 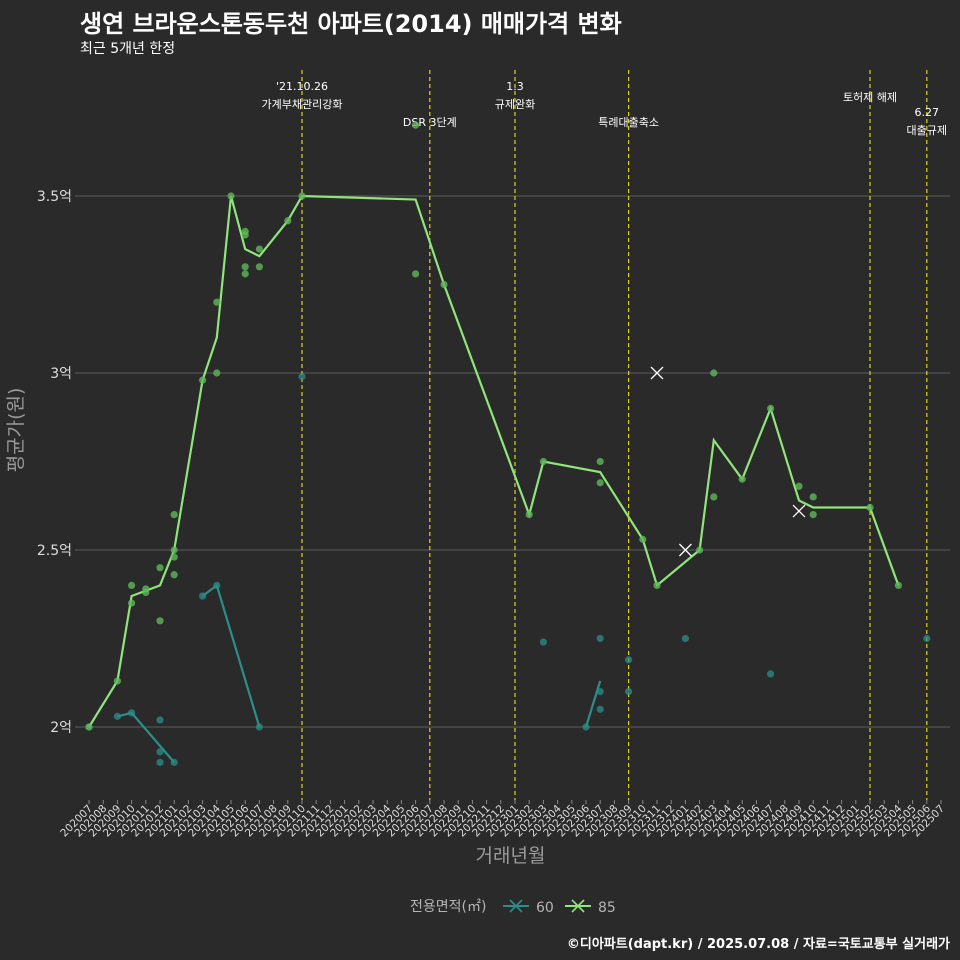 What do you see at coordinates (545, 908) in the screenshot?
I see `legend-label-60: 60` at bounding box center [545, 908].